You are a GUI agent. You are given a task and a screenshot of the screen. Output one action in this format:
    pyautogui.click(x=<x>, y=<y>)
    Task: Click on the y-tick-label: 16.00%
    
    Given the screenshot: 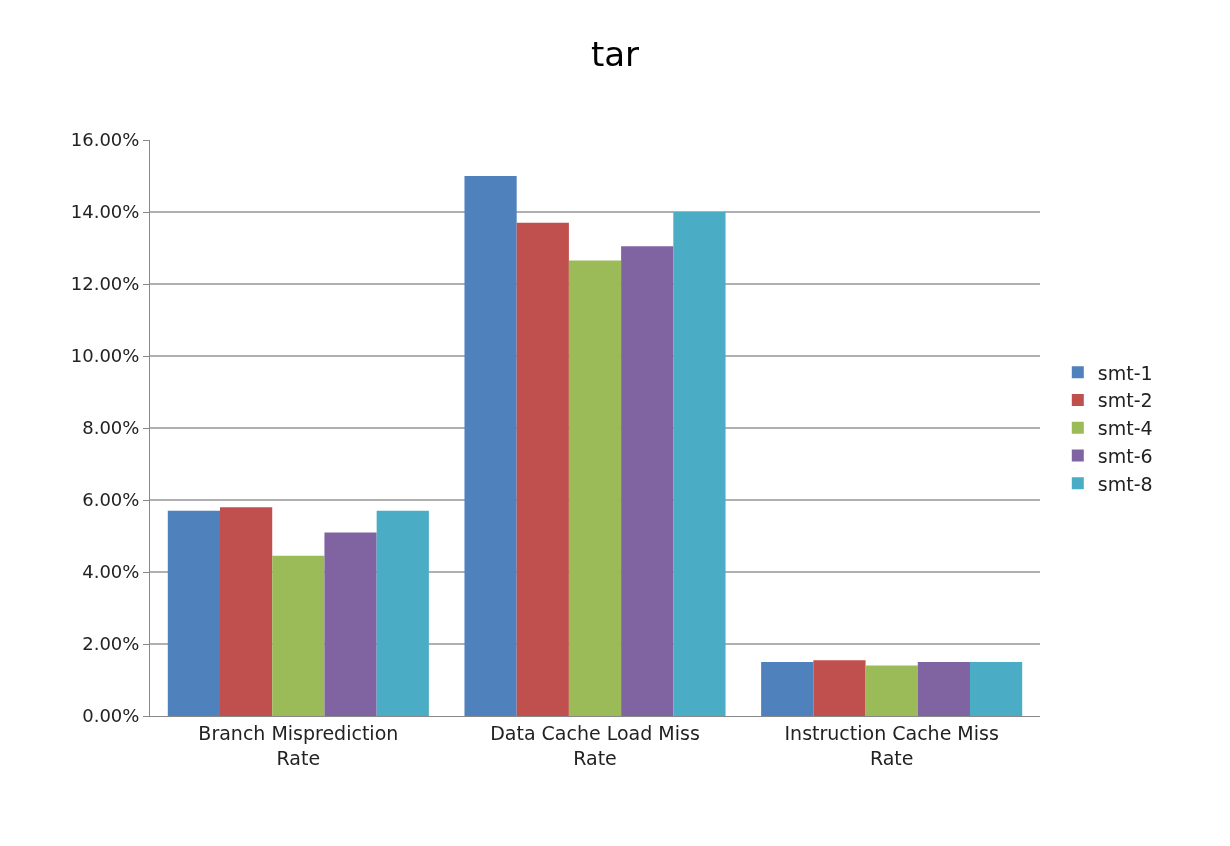 What is the action you would take?
    pyautogui.click(x=105, y=140)
    